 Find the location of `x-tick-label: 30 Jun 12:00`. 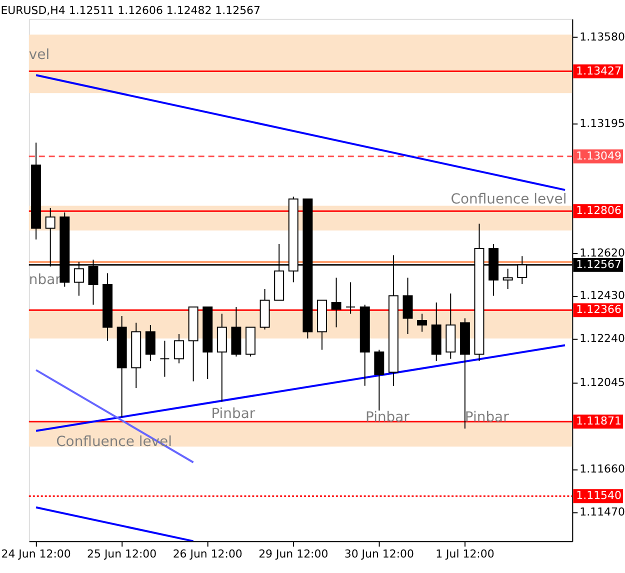

x-tick-label: 30 Jun 12:00 is located at coordinates (379, 554).